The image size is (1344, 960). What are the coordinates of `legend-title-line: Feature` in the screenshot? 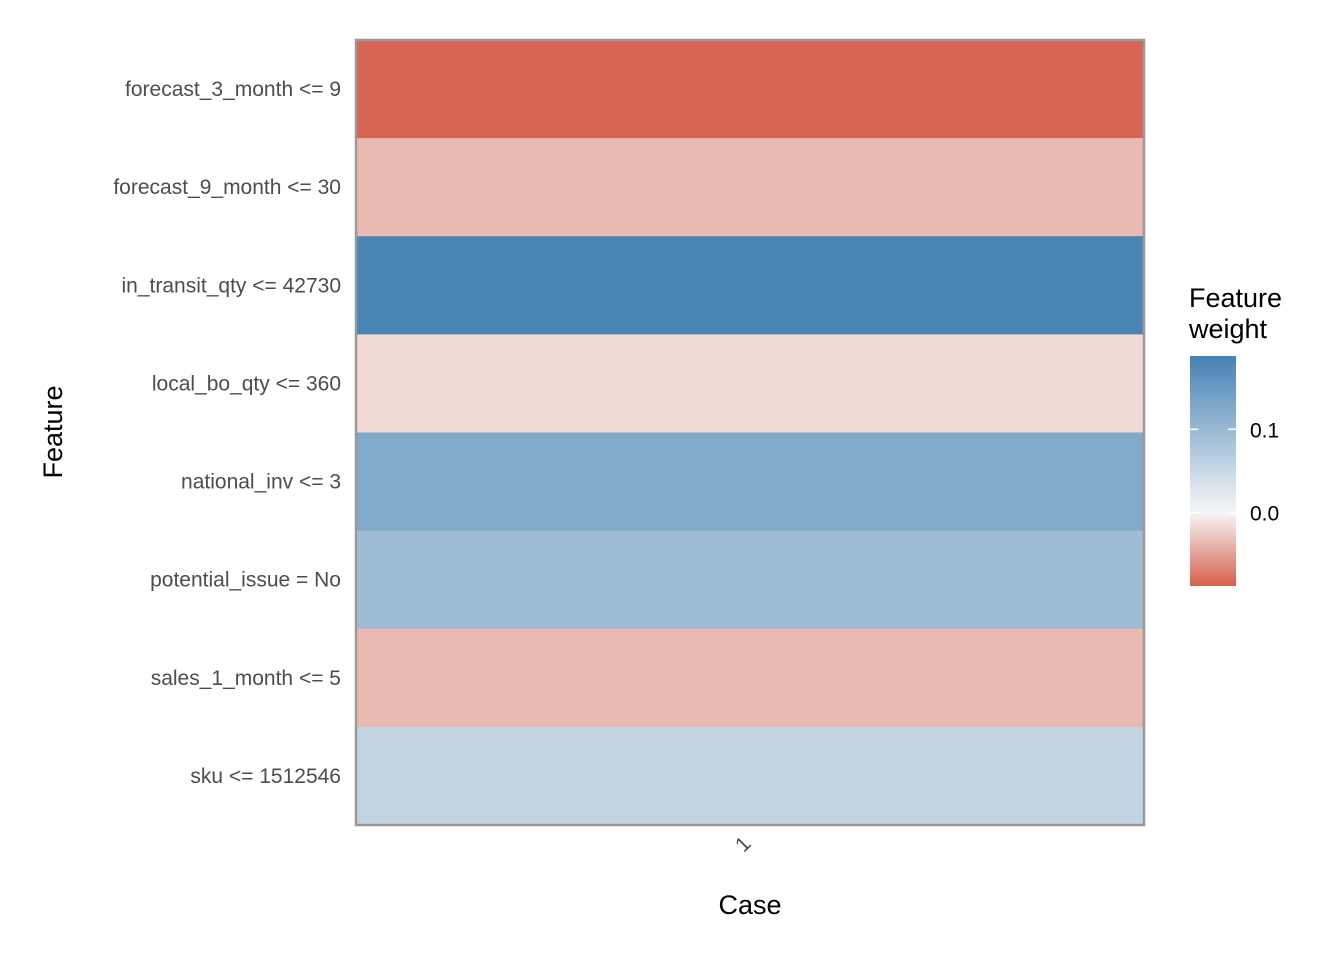 It's located at (1235, 298).